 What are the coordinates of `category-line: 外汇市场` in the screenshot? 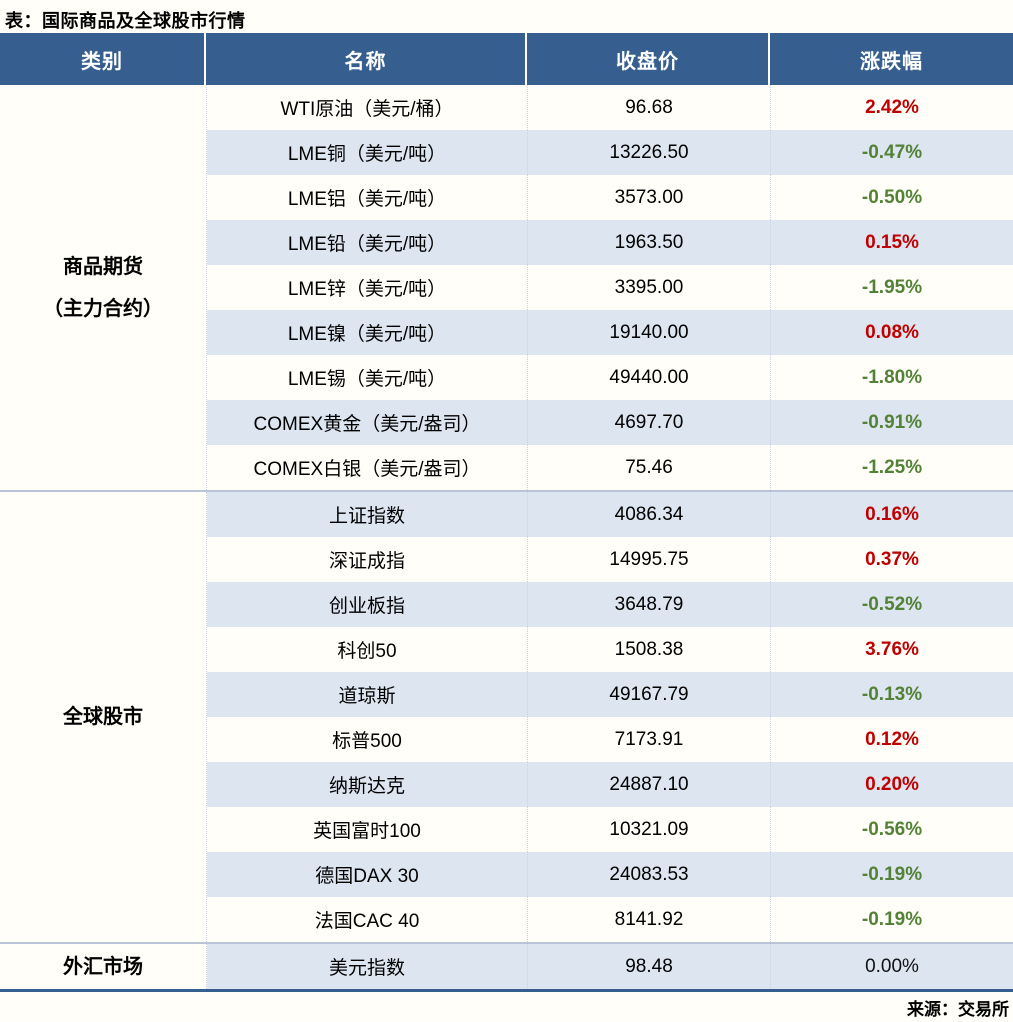 It's located at (103, 966).